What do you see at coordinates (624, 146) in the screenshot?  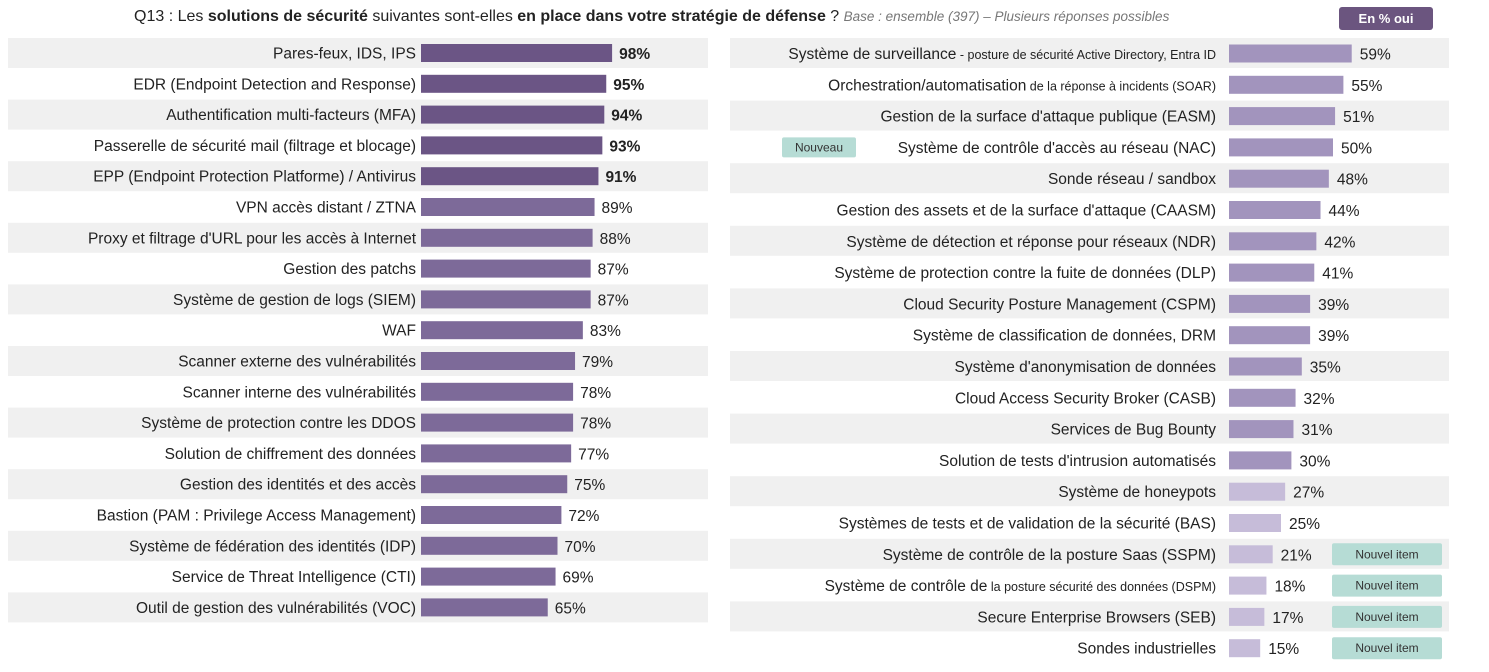 I see `value-label: 93%` at bounding box center [624, 146].